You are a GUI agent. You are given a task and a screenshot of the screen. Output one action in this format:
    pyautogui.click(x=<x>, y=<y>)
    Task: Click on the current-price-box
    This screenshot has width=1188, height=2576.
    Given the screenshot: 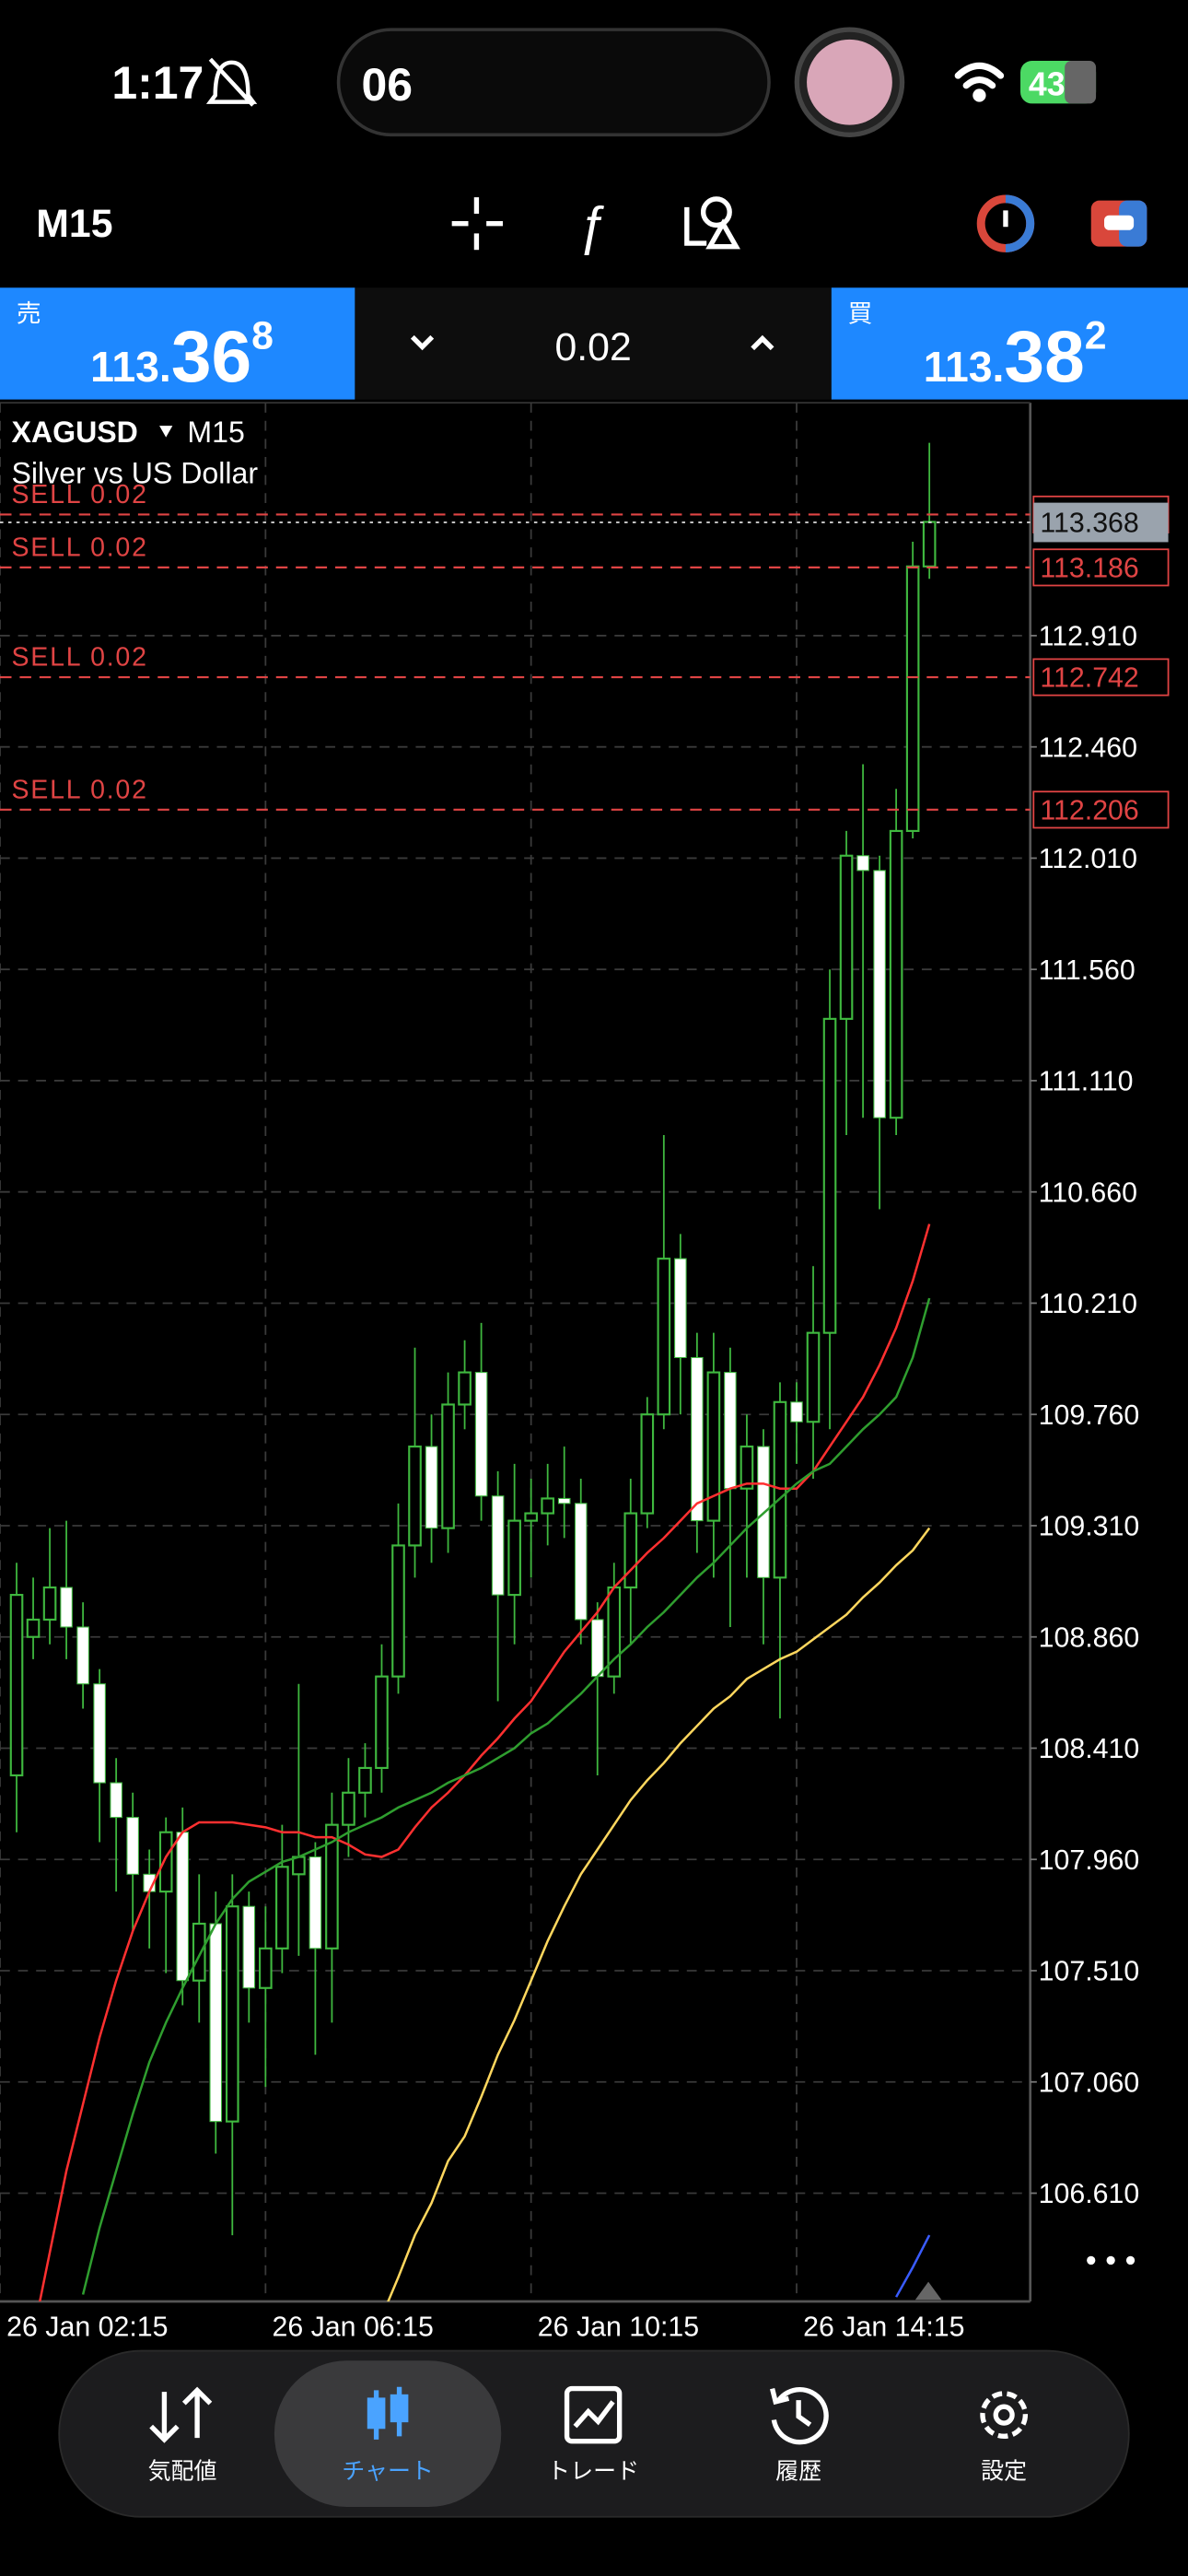 What is the action you would take?
    pyautogui.click(x=1101, y=522)
    